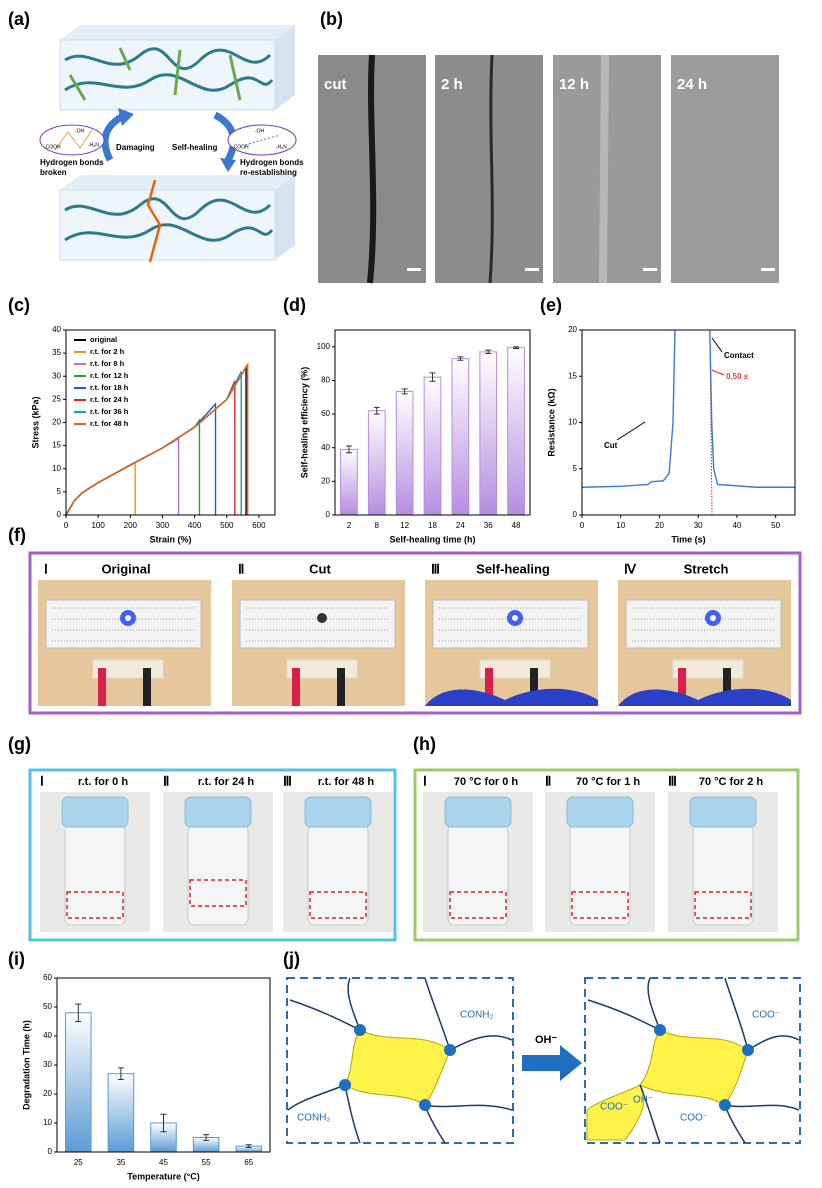 Image resolution: width=822 pixels, height=1188 pixels. I want to click on legend-label: r.t. for 8 h, so click(107, 363).